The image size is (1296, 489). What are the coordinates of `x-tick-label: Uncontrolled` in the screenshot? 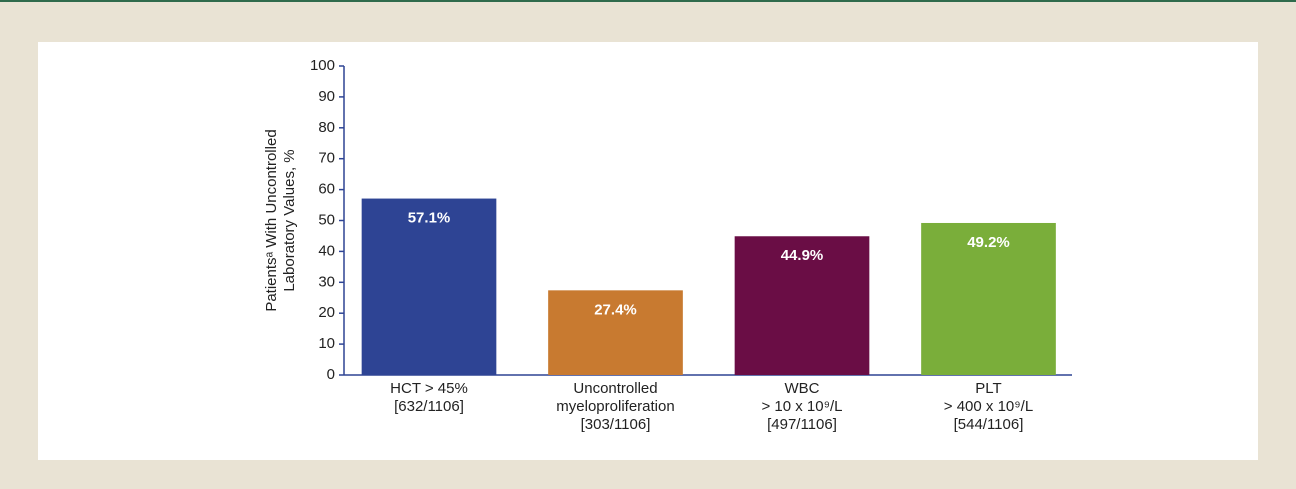 It's located at (615, 388).